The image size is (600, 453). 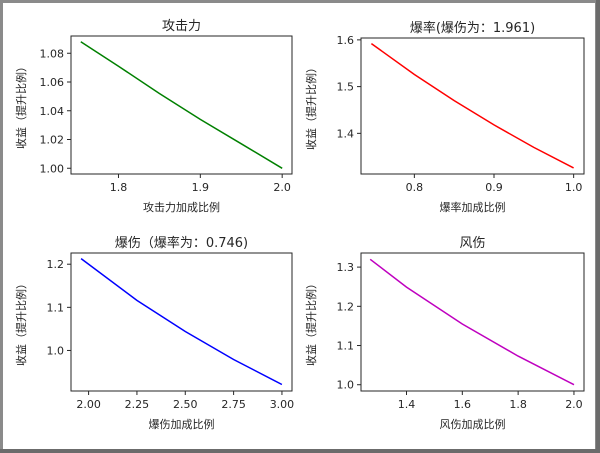 I want to click on y-tick-label: 1.4, so click(x=346, y=133).